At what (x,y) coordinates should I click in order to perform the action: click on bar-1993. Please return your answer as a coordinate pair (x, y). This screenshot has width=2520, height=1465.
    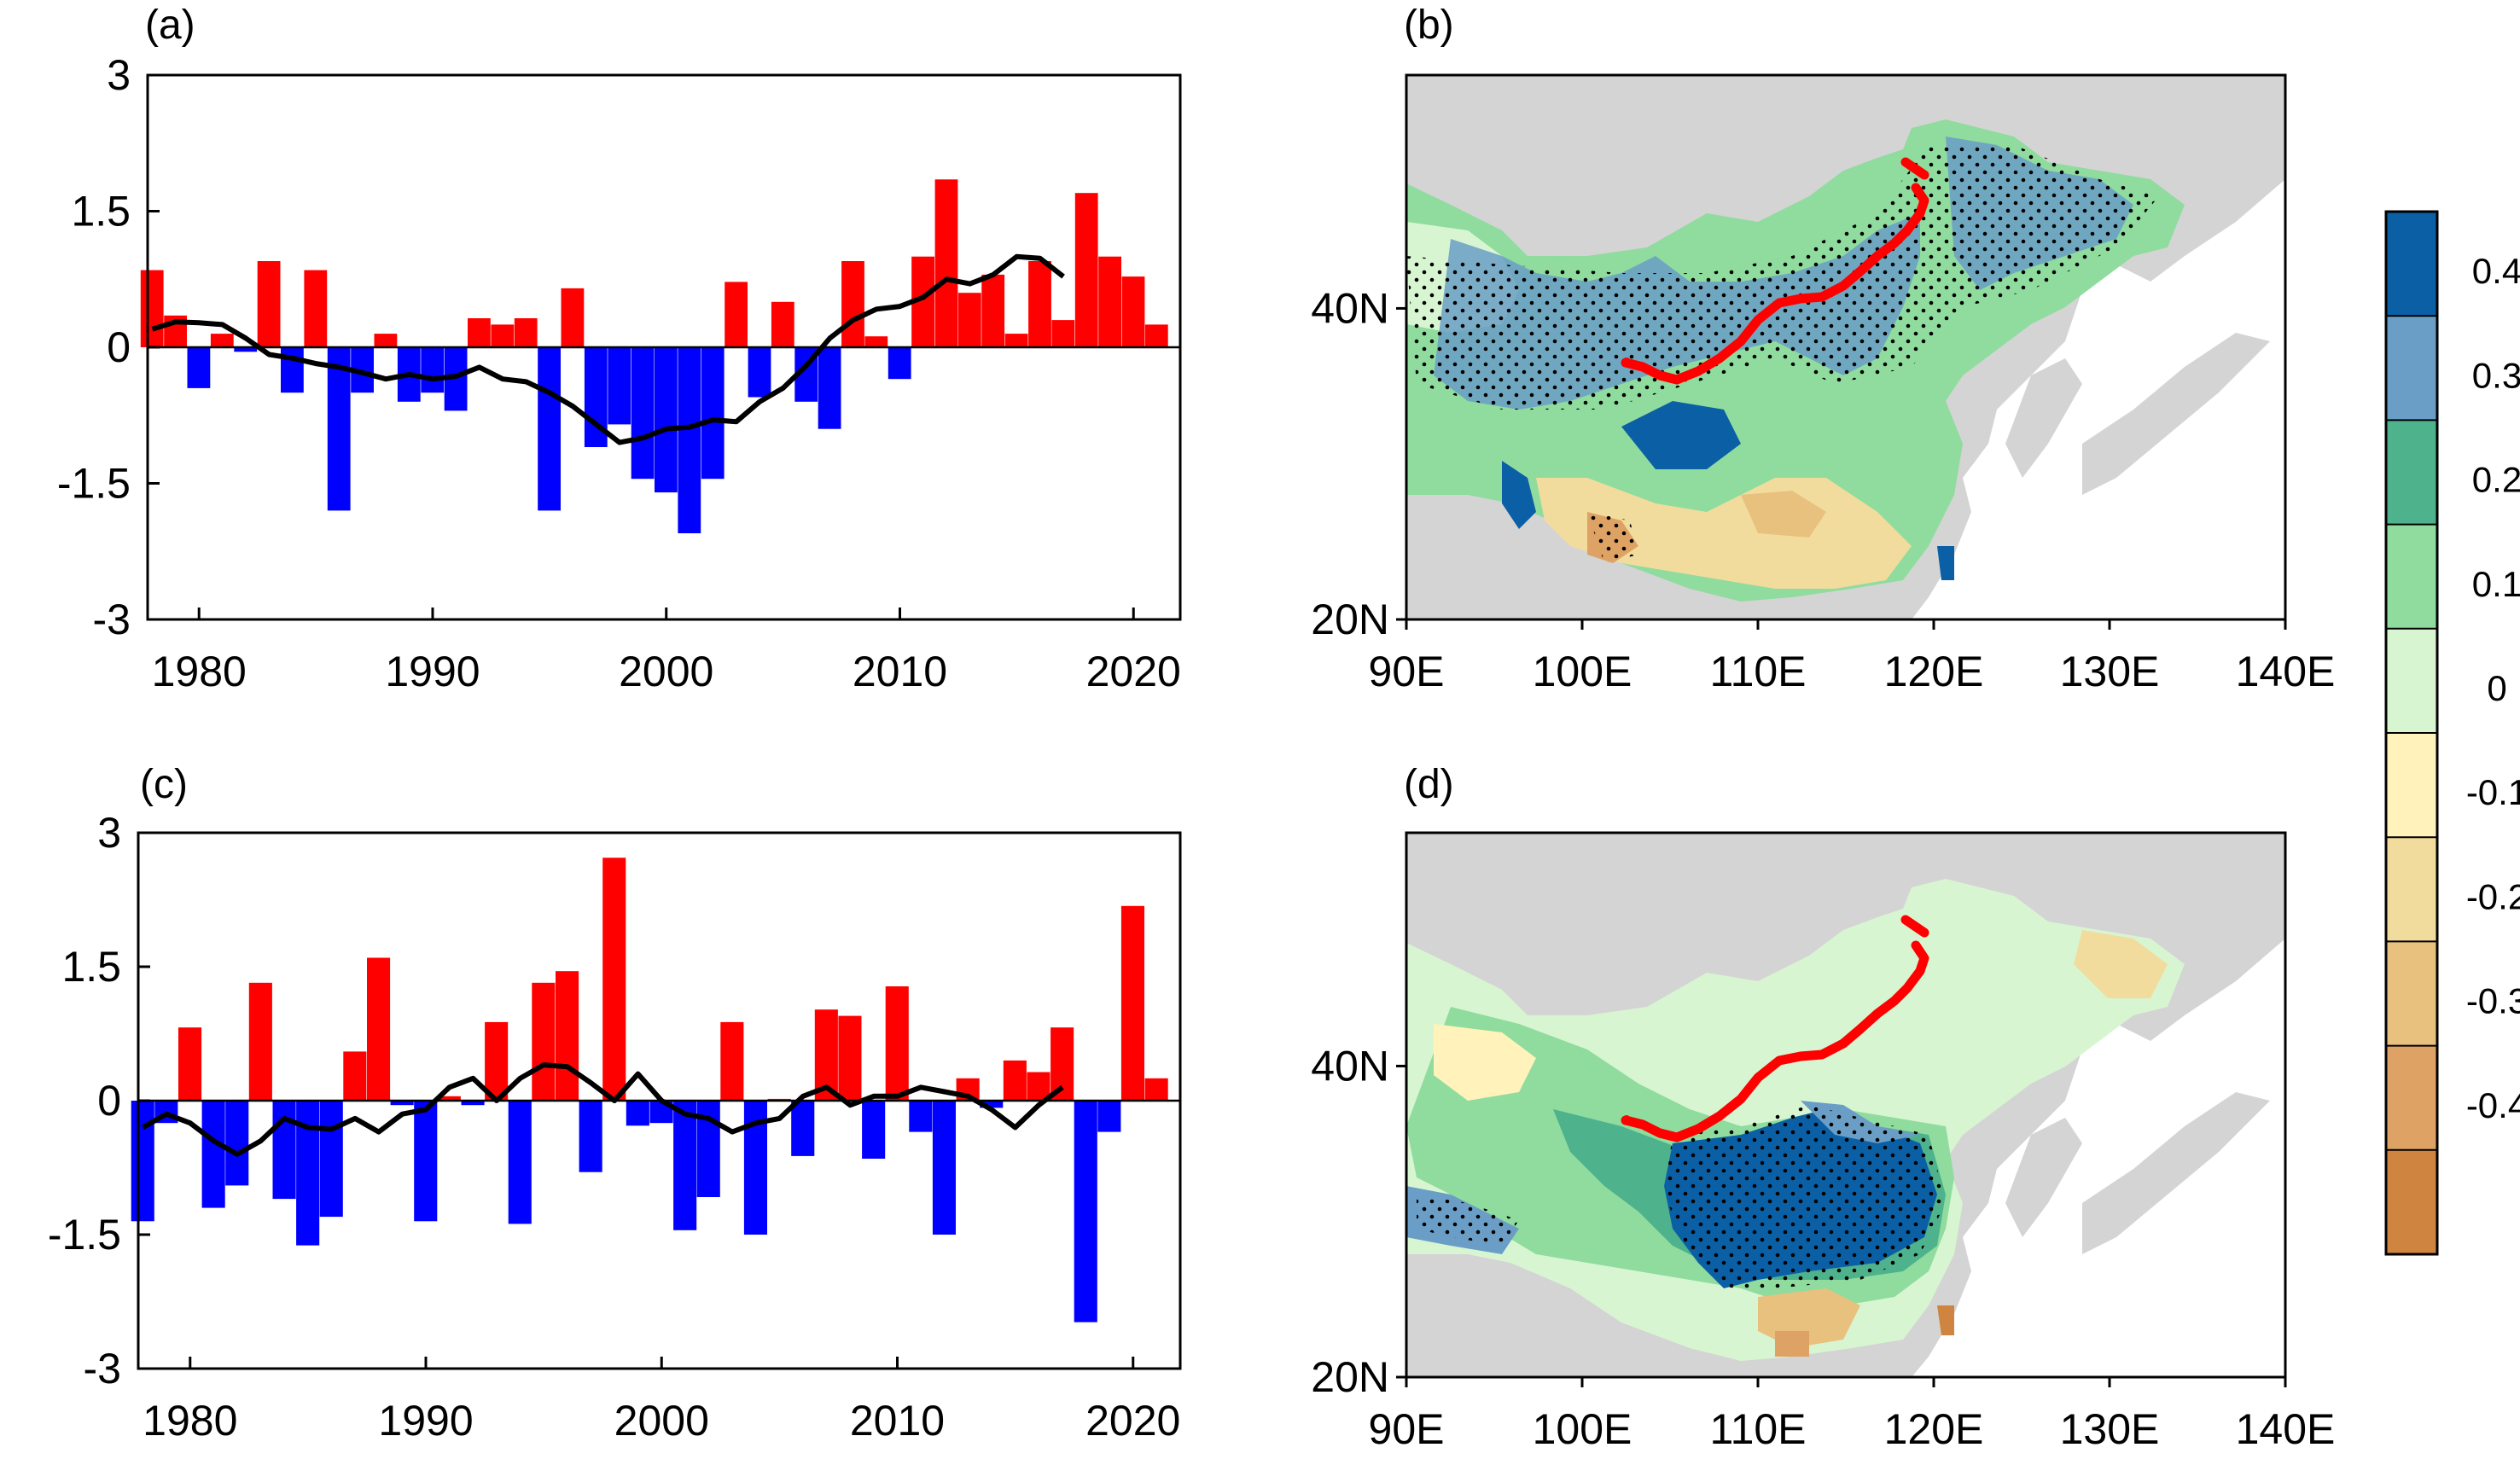
    Looking at the image, I should click on (497, 1061).